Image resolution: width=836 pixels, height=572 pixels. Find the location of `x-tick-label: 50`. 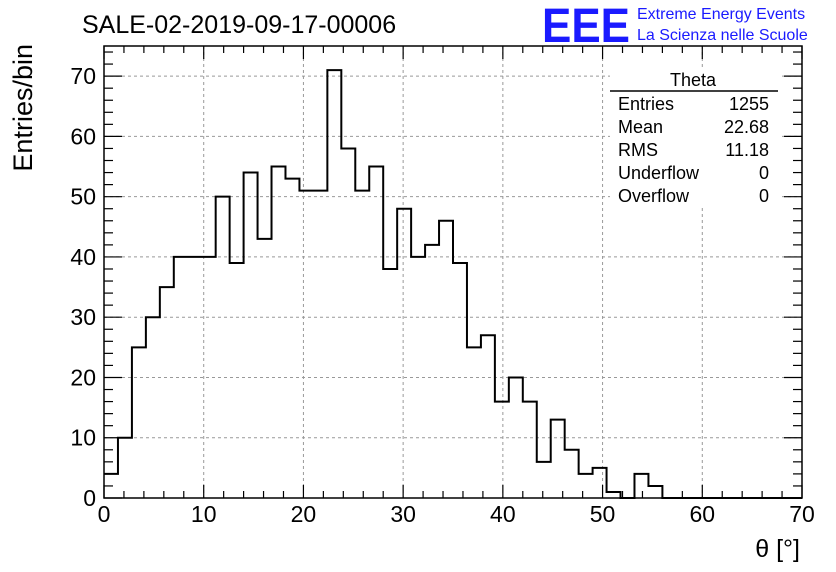

x-tick-label: 50 is located at coordinates (603, 514).